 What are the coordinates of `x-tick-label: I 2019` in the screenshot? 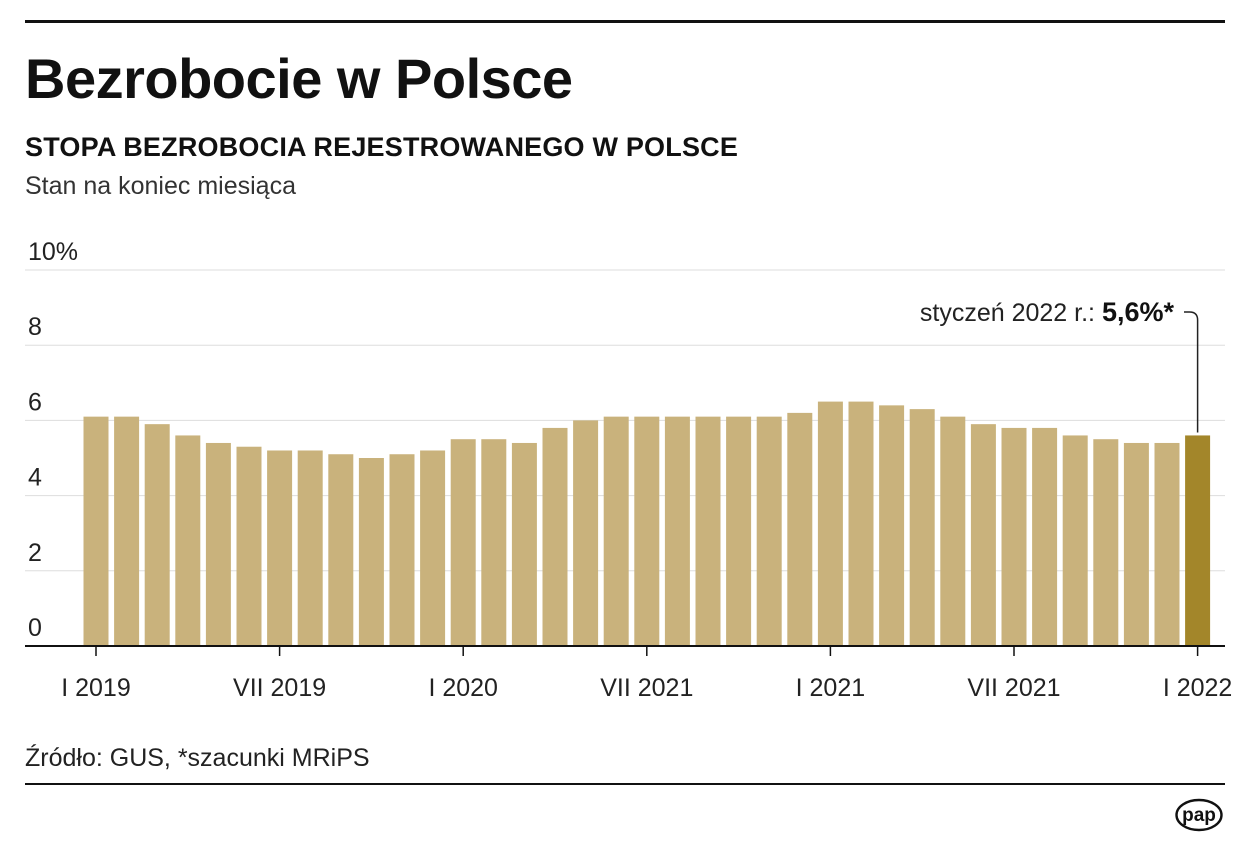 It's located at (96, 688).